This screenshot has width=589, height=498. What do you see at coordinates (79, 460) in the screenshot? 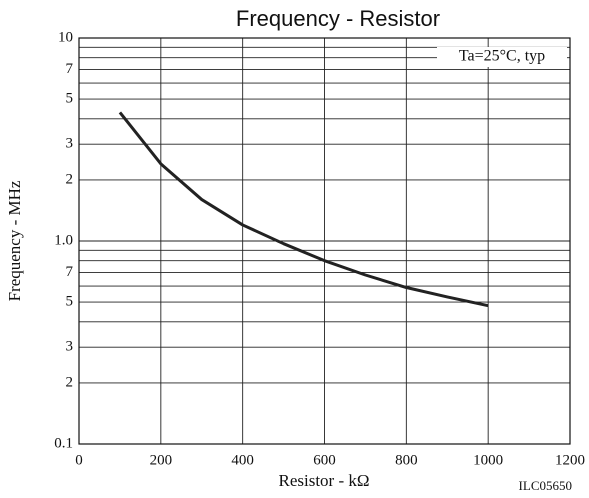
I see `x-tick-label: 0` at bounding box center [79, 460].